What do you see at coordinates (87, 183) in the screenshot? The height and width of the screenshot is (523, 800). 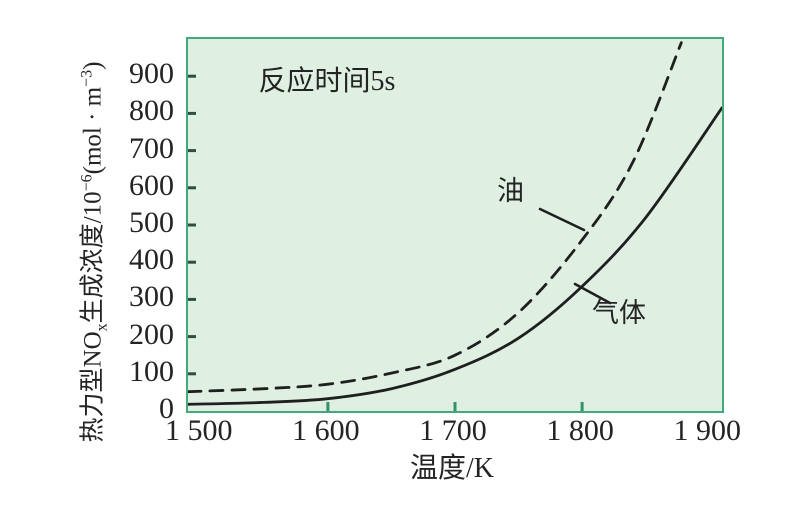 I see `y-axis-title-sup: −6` at bounding box center [87, 183].